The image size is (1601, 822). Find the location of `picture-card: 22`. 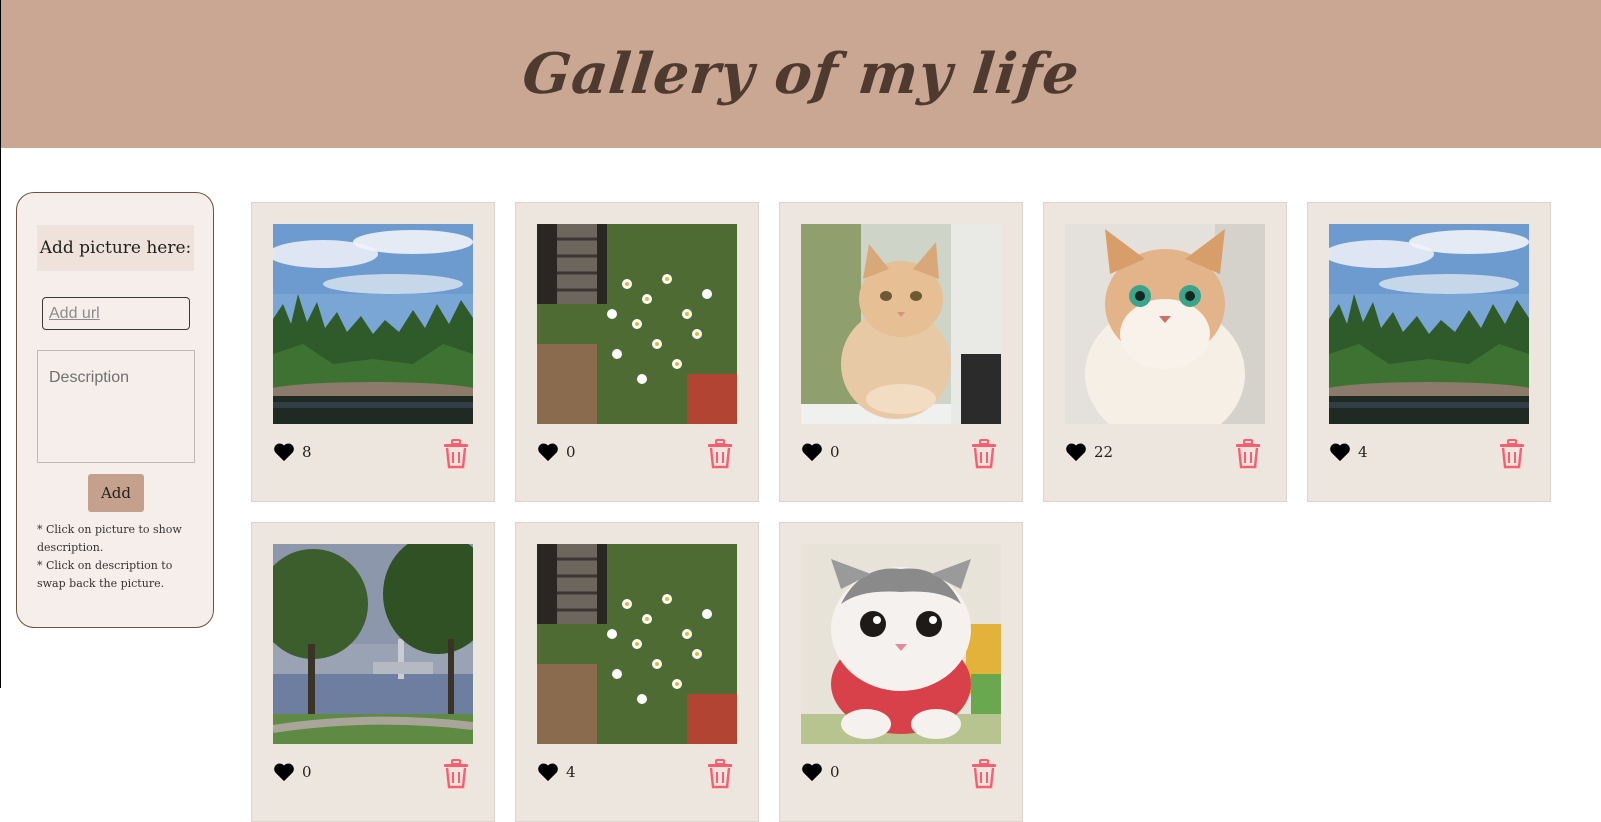

picture-card: 22 is located at coordinates (1165, 352).